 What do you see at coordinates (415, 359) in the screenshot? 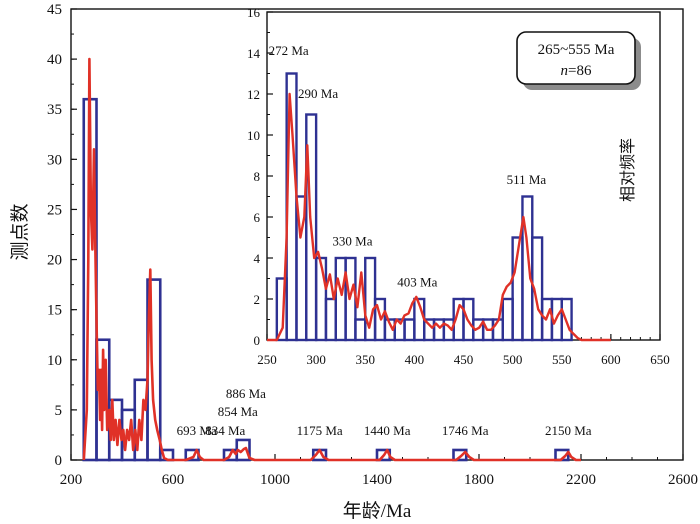
I see `inset-x-tick-label: 400` at bounding box center [415, 359].